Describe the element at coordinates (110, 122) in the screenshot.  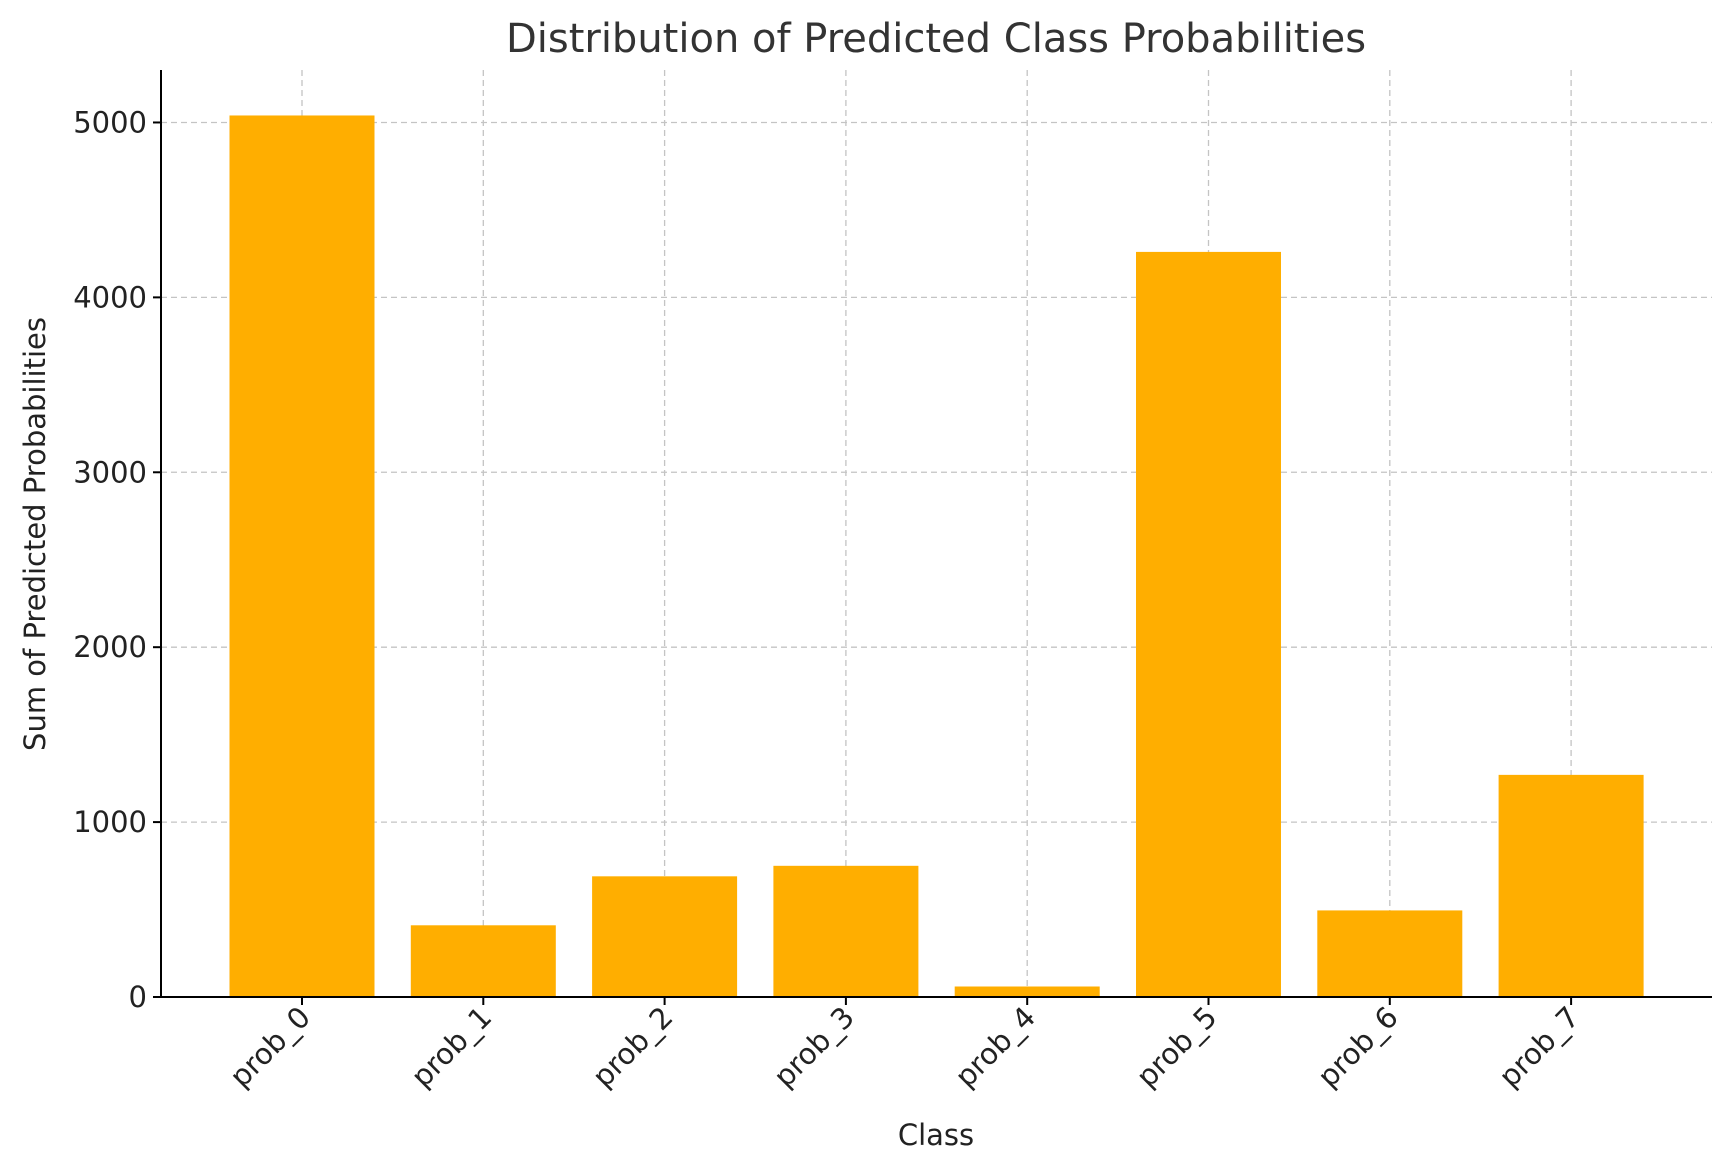
I see `y-tick-label: 5000` at that location.